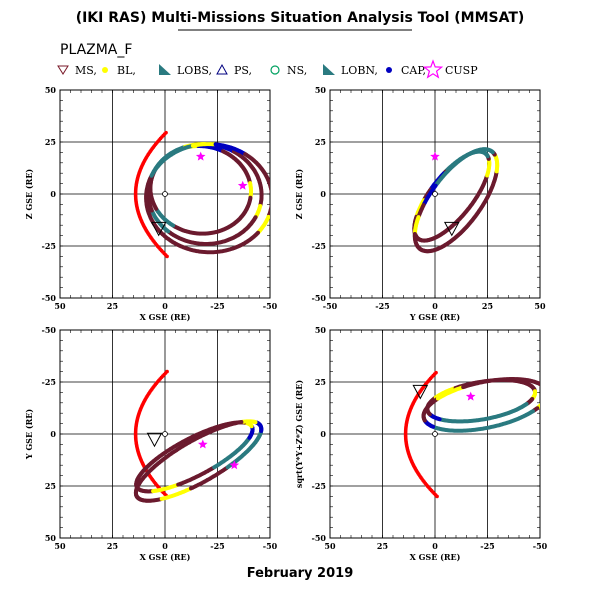  What do you see at coordinates (86, 70) in the screenshot?
I see `legend-label-0: MS,` at bounding box center [86, 70].